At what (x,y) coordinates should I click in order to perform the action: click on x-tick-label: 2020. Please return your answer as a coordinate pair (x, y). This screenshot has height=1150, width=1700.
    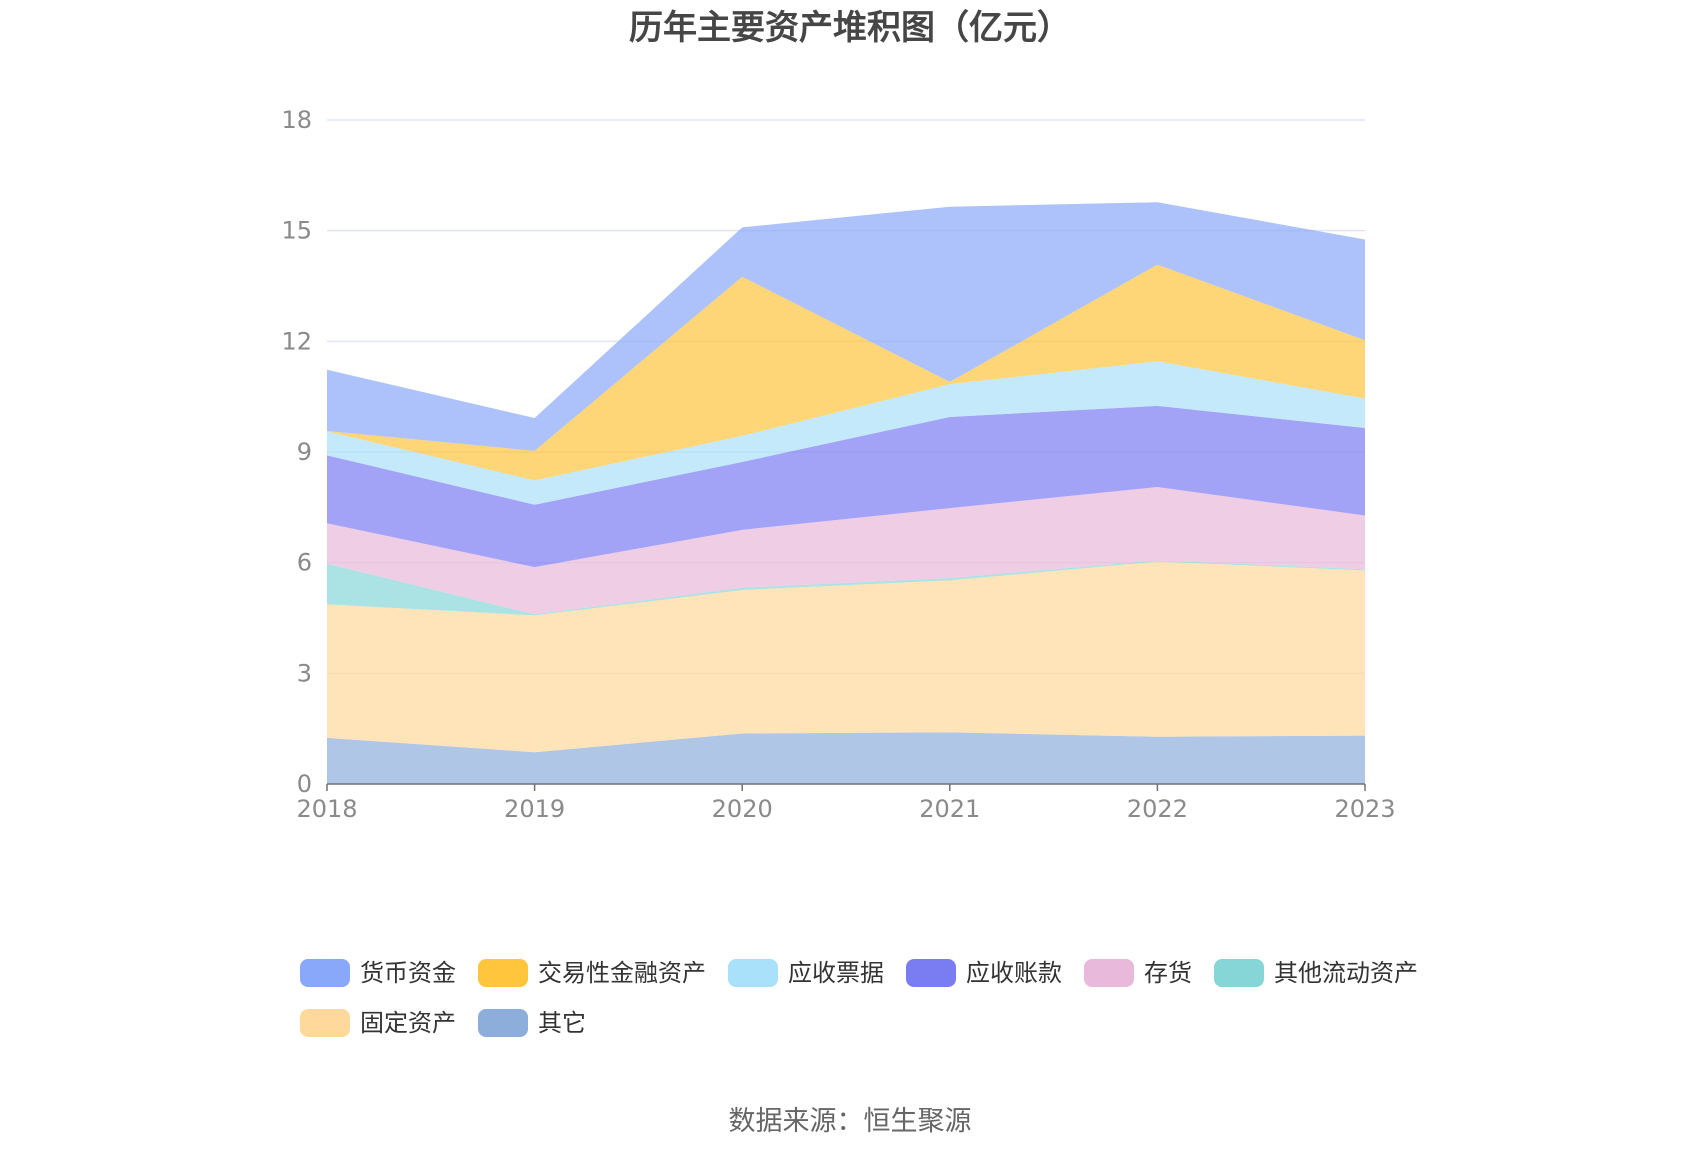
    Looking at the image, I should click on (742, 809).